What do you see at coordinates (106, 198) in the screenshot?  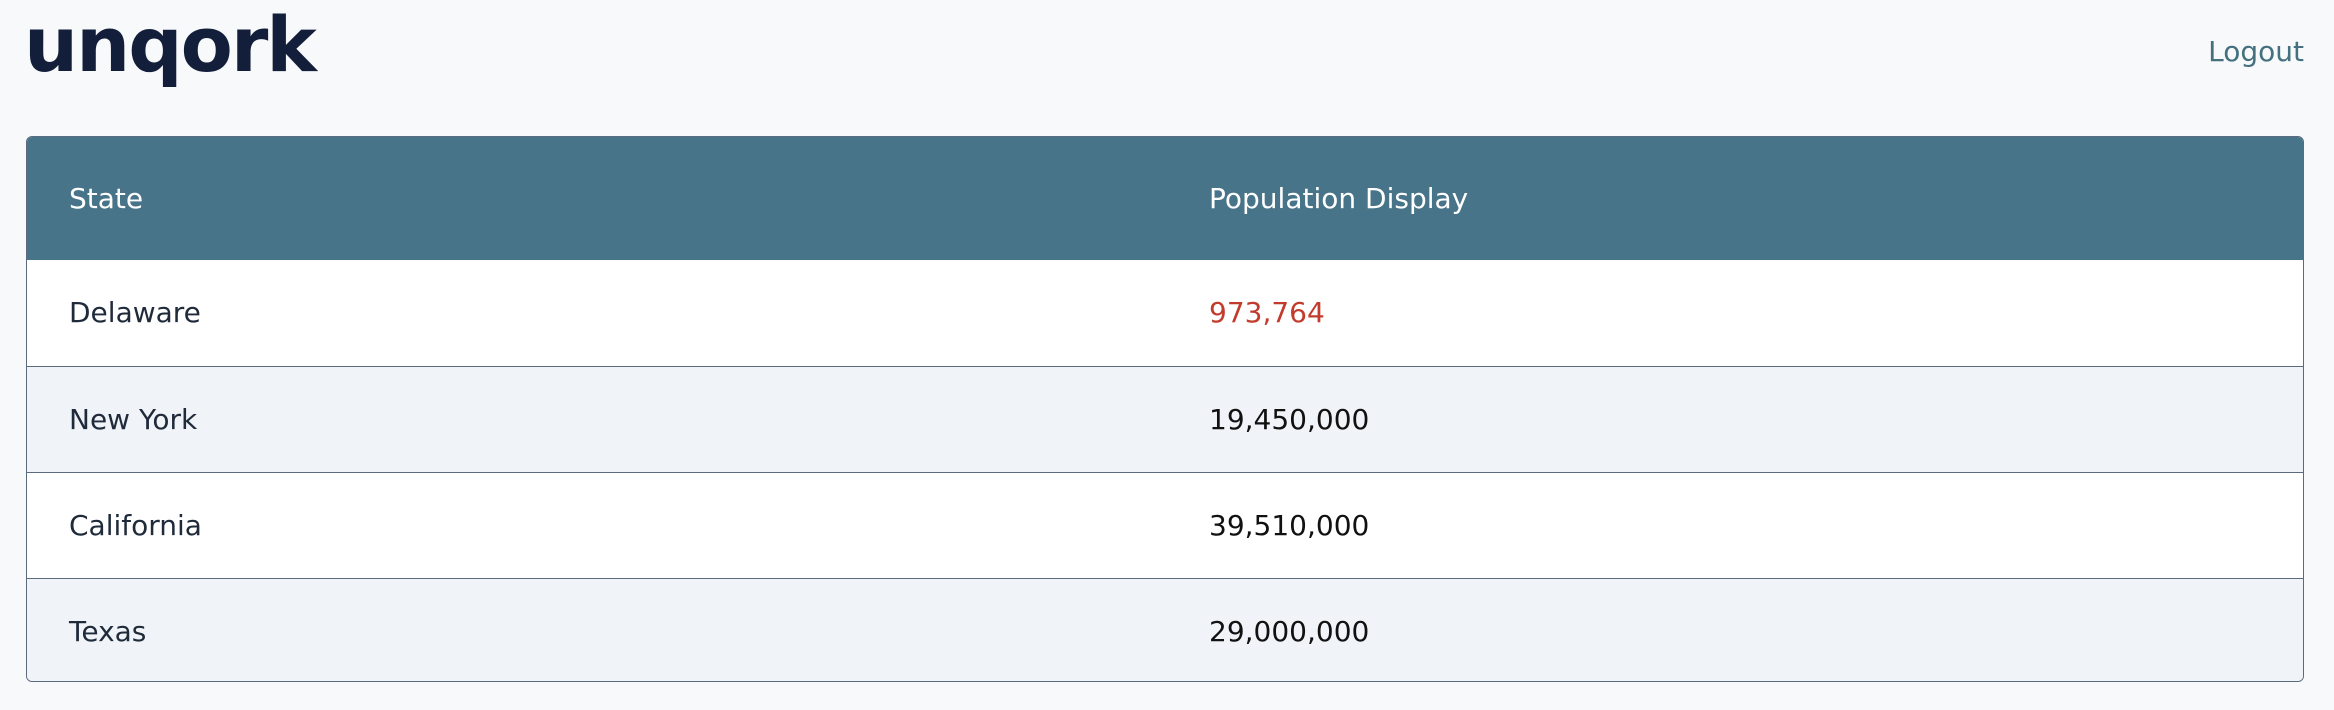 I see `column-header-state: State` at bounding box center [106, 198].